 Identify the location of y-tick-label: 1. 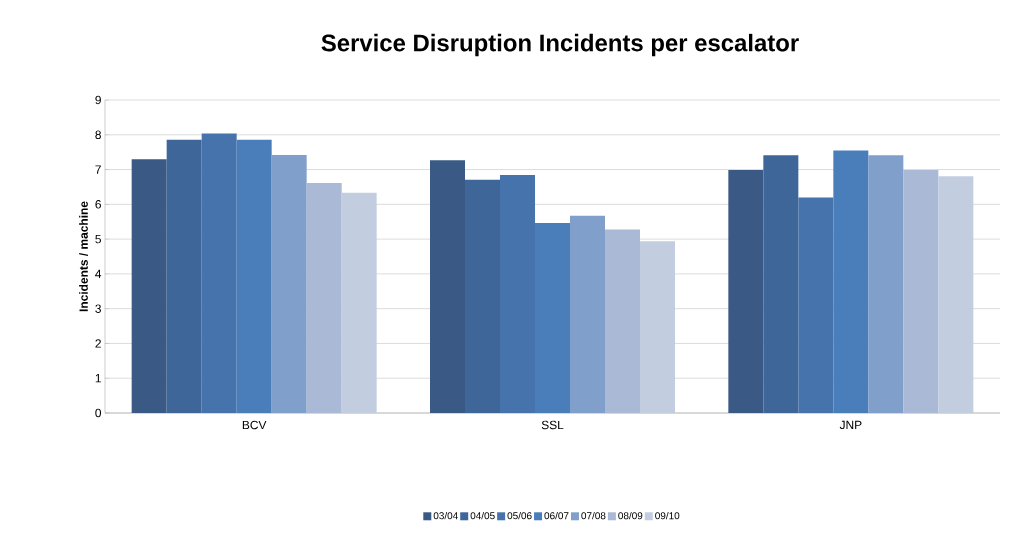
(98, 378).